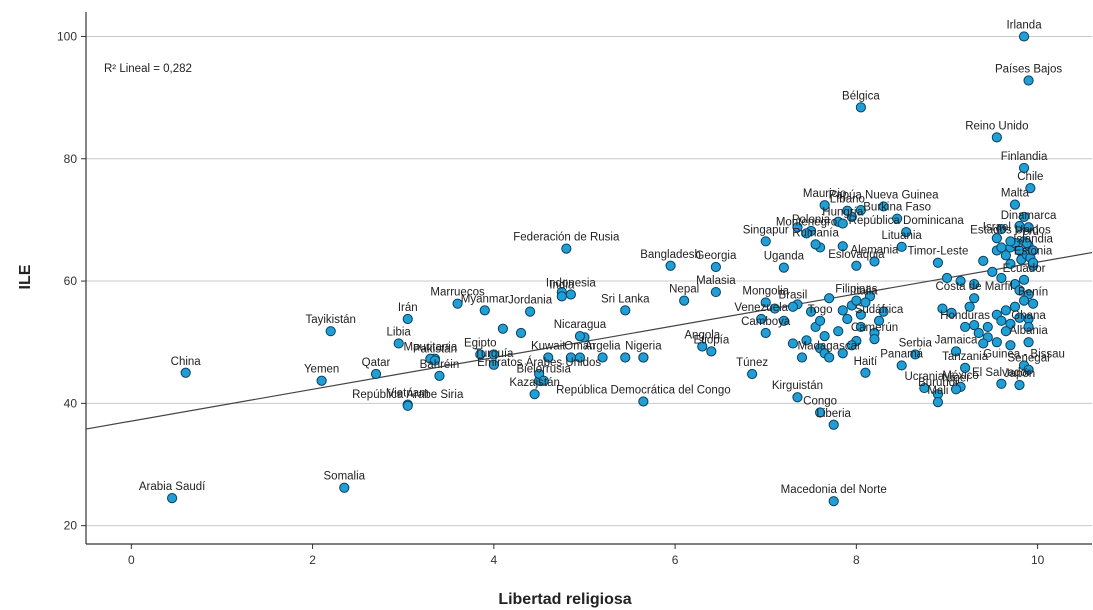  Describe the element at coordinates (148, 69) in the screenshot. I see `r-squared-annotation: R² Lineal = 0,282` at that location.